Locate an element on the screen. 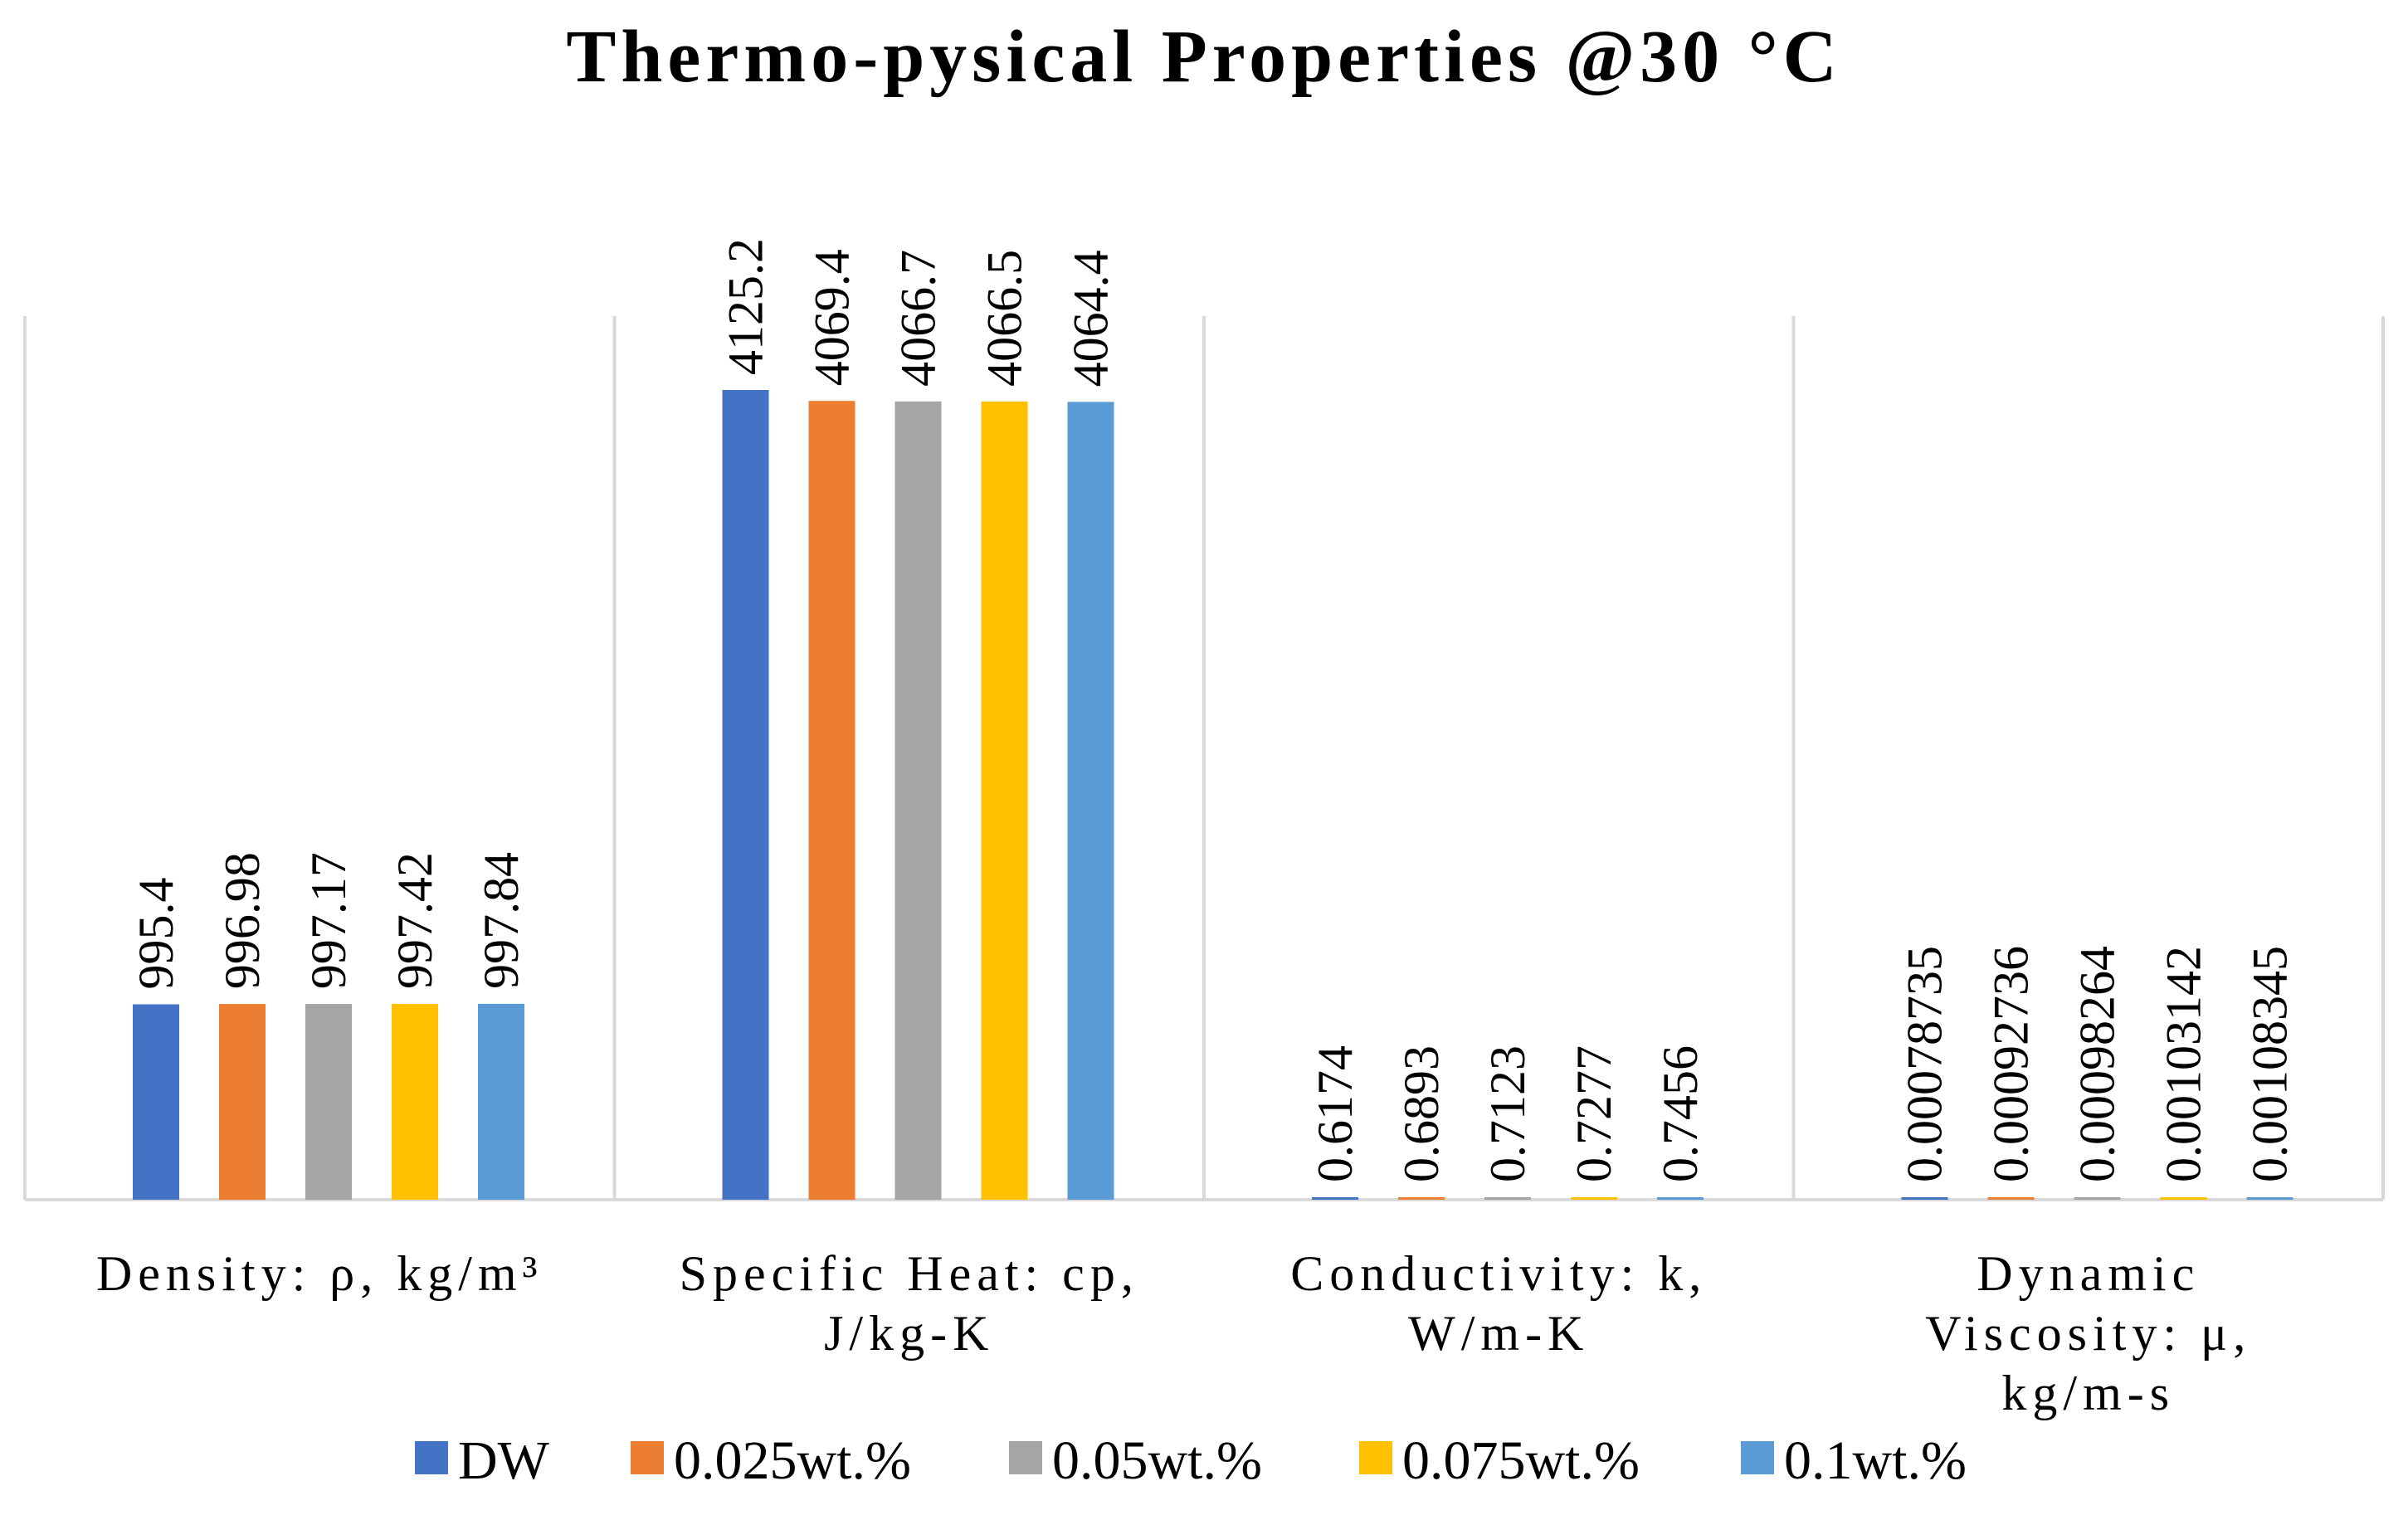 Image resolution: width=2408 pixels, height=1515 pixels. data-label: 997.17 is located at coordinates (328, 920).